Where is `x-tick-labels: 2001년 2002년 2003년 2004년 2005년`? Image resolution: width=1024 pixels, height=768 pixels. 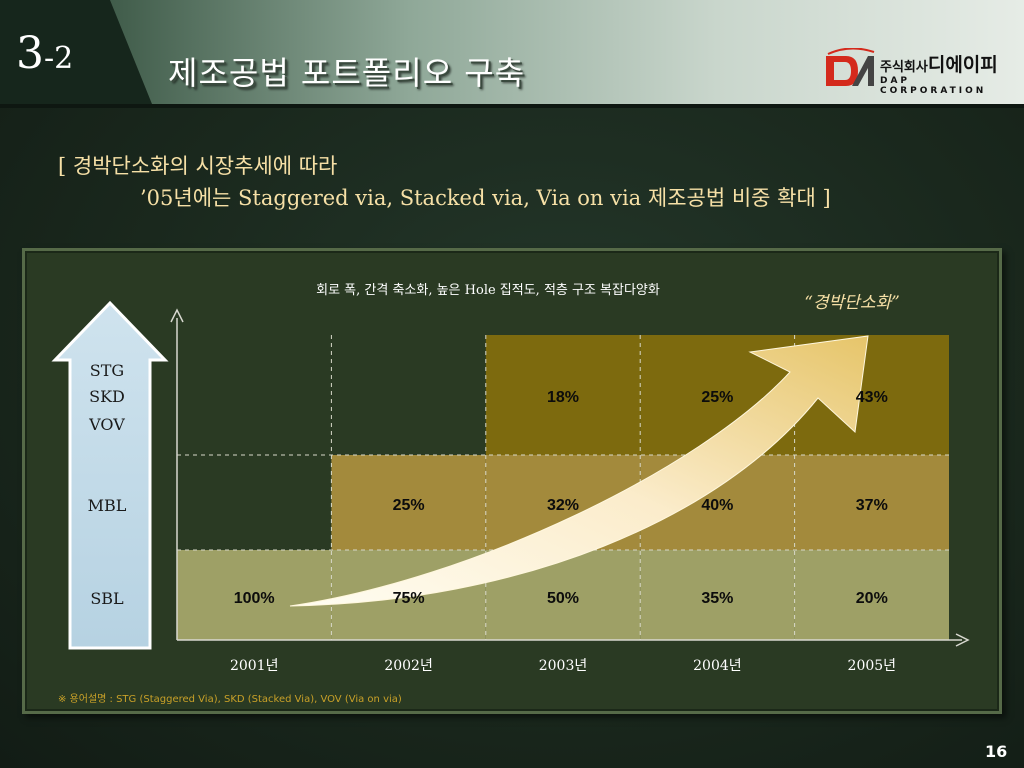 x-tick-labels: 2001년 2002년 2003년 2004년 2005년 is located at coordinates (563, 666).